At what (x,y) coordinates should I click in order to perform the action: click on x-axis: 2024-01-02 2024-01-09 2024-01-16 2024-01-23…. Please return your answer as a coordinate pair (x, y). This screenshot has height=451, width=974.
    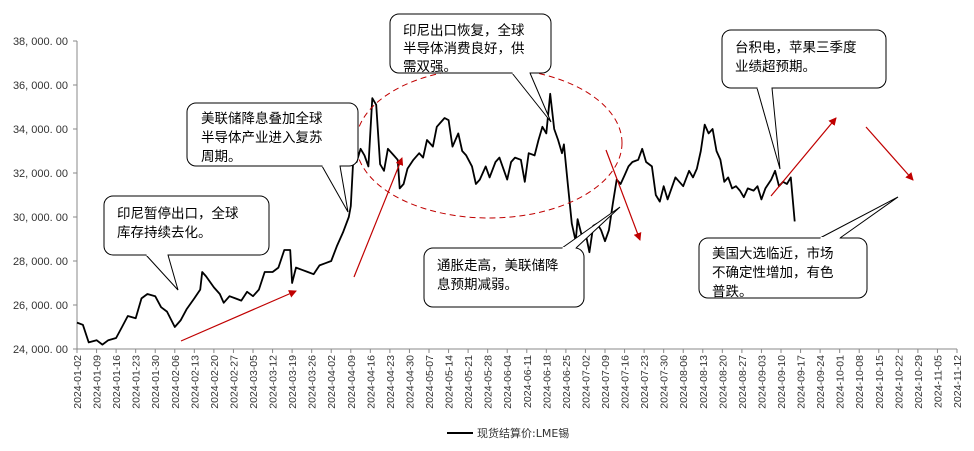
    Looking at the image, I should click on (518, 378).